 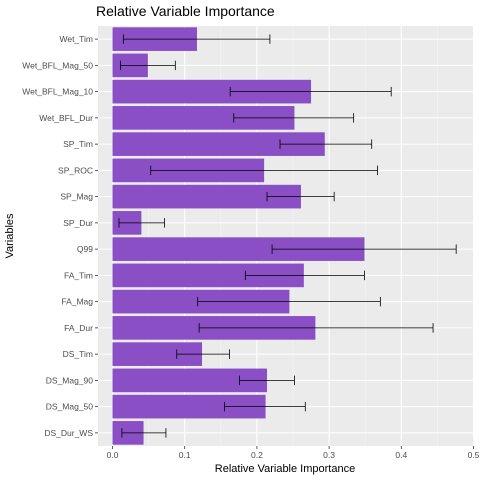 I want to click on y-axis-title: Variables, so click(x=10, y=236).